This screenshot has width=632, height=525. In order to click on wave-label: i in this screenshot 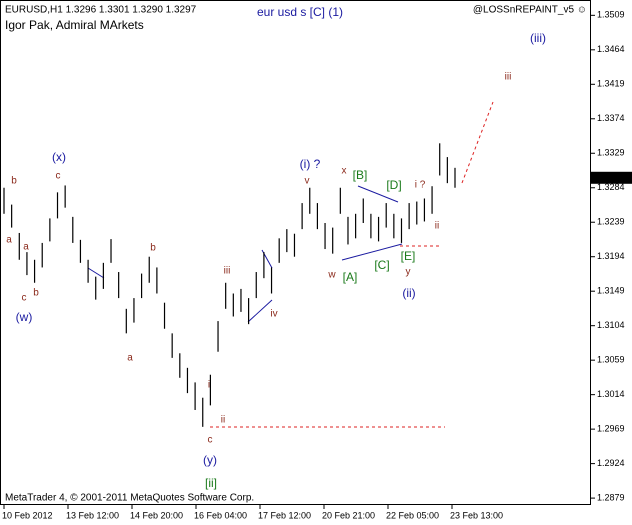, I will do `click(209, 385)`.